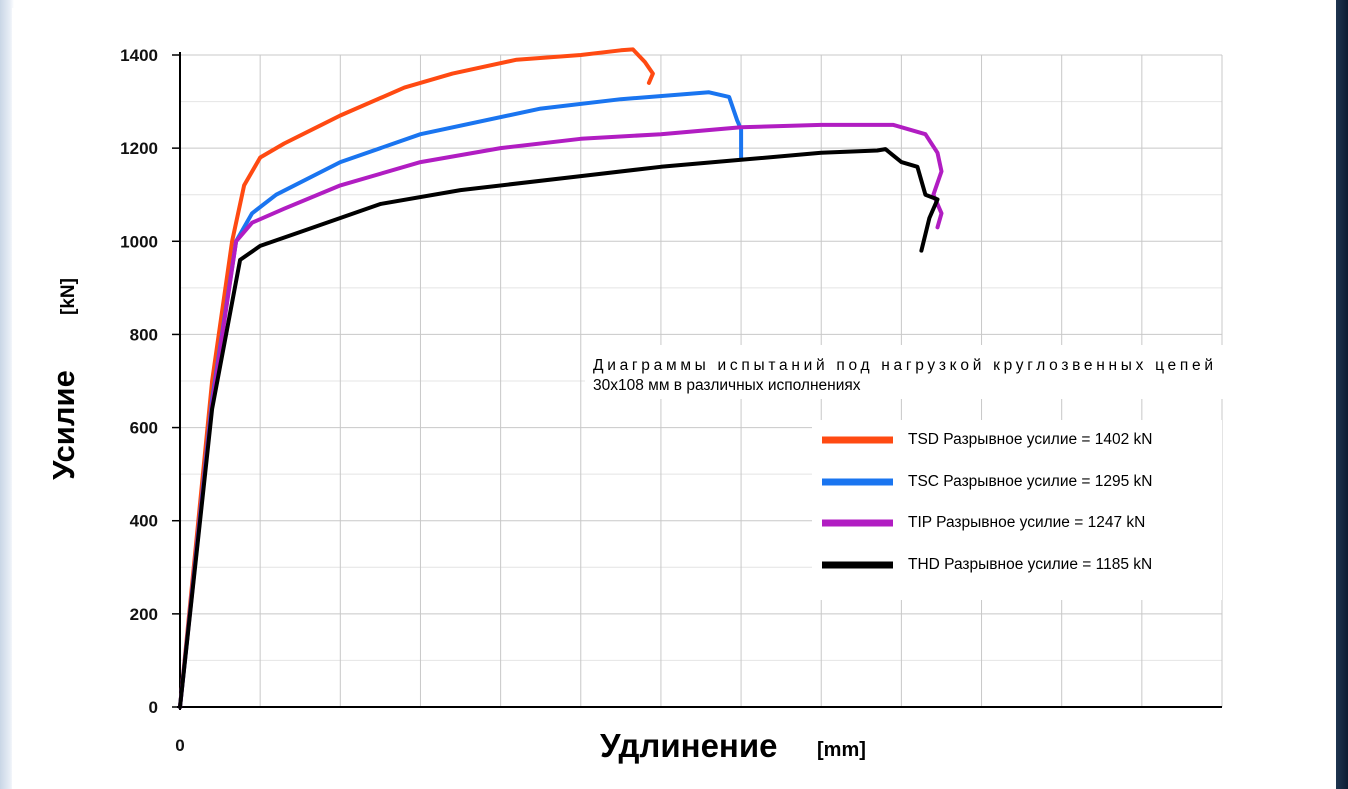 This screenshot has height=789, width=1348. Describe the element at coordinates (1030, 564) in the screenshot. I see `legend-label-4: THD Разрывное усилие = 1185 kN` at that location.